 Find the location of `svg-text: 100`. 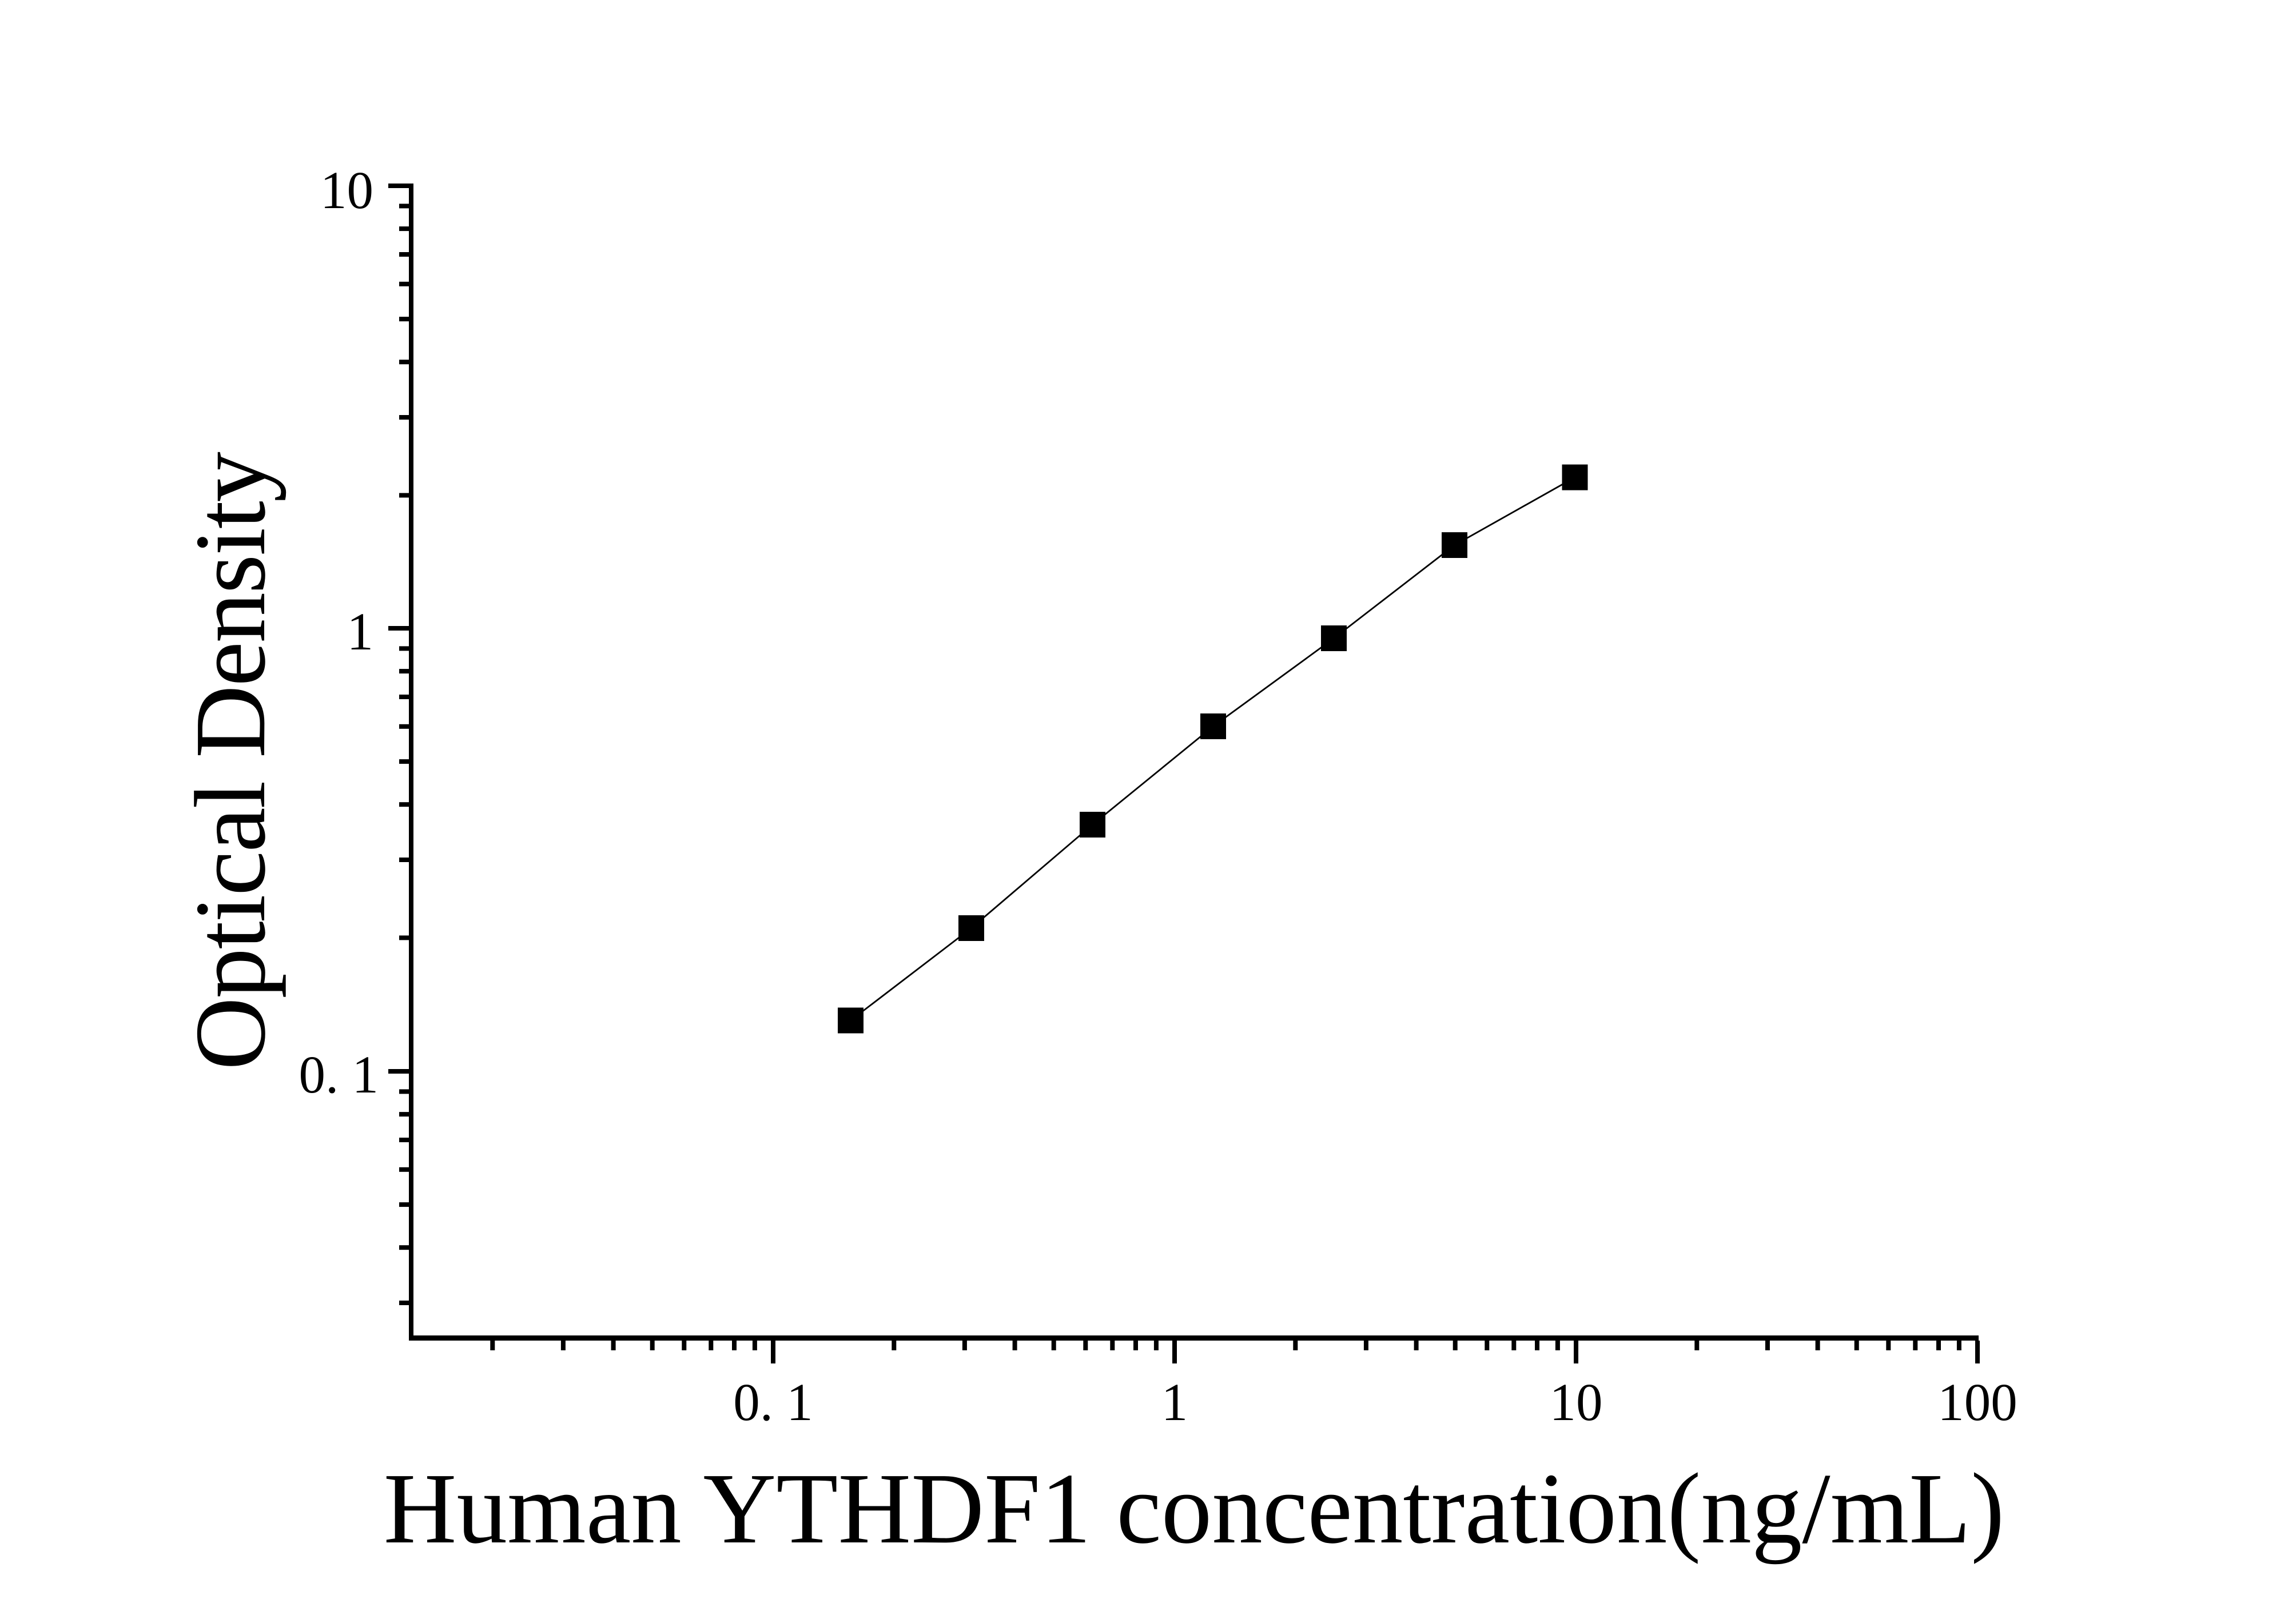

svg-text: 100 is located at coordinates (1978, 1402).